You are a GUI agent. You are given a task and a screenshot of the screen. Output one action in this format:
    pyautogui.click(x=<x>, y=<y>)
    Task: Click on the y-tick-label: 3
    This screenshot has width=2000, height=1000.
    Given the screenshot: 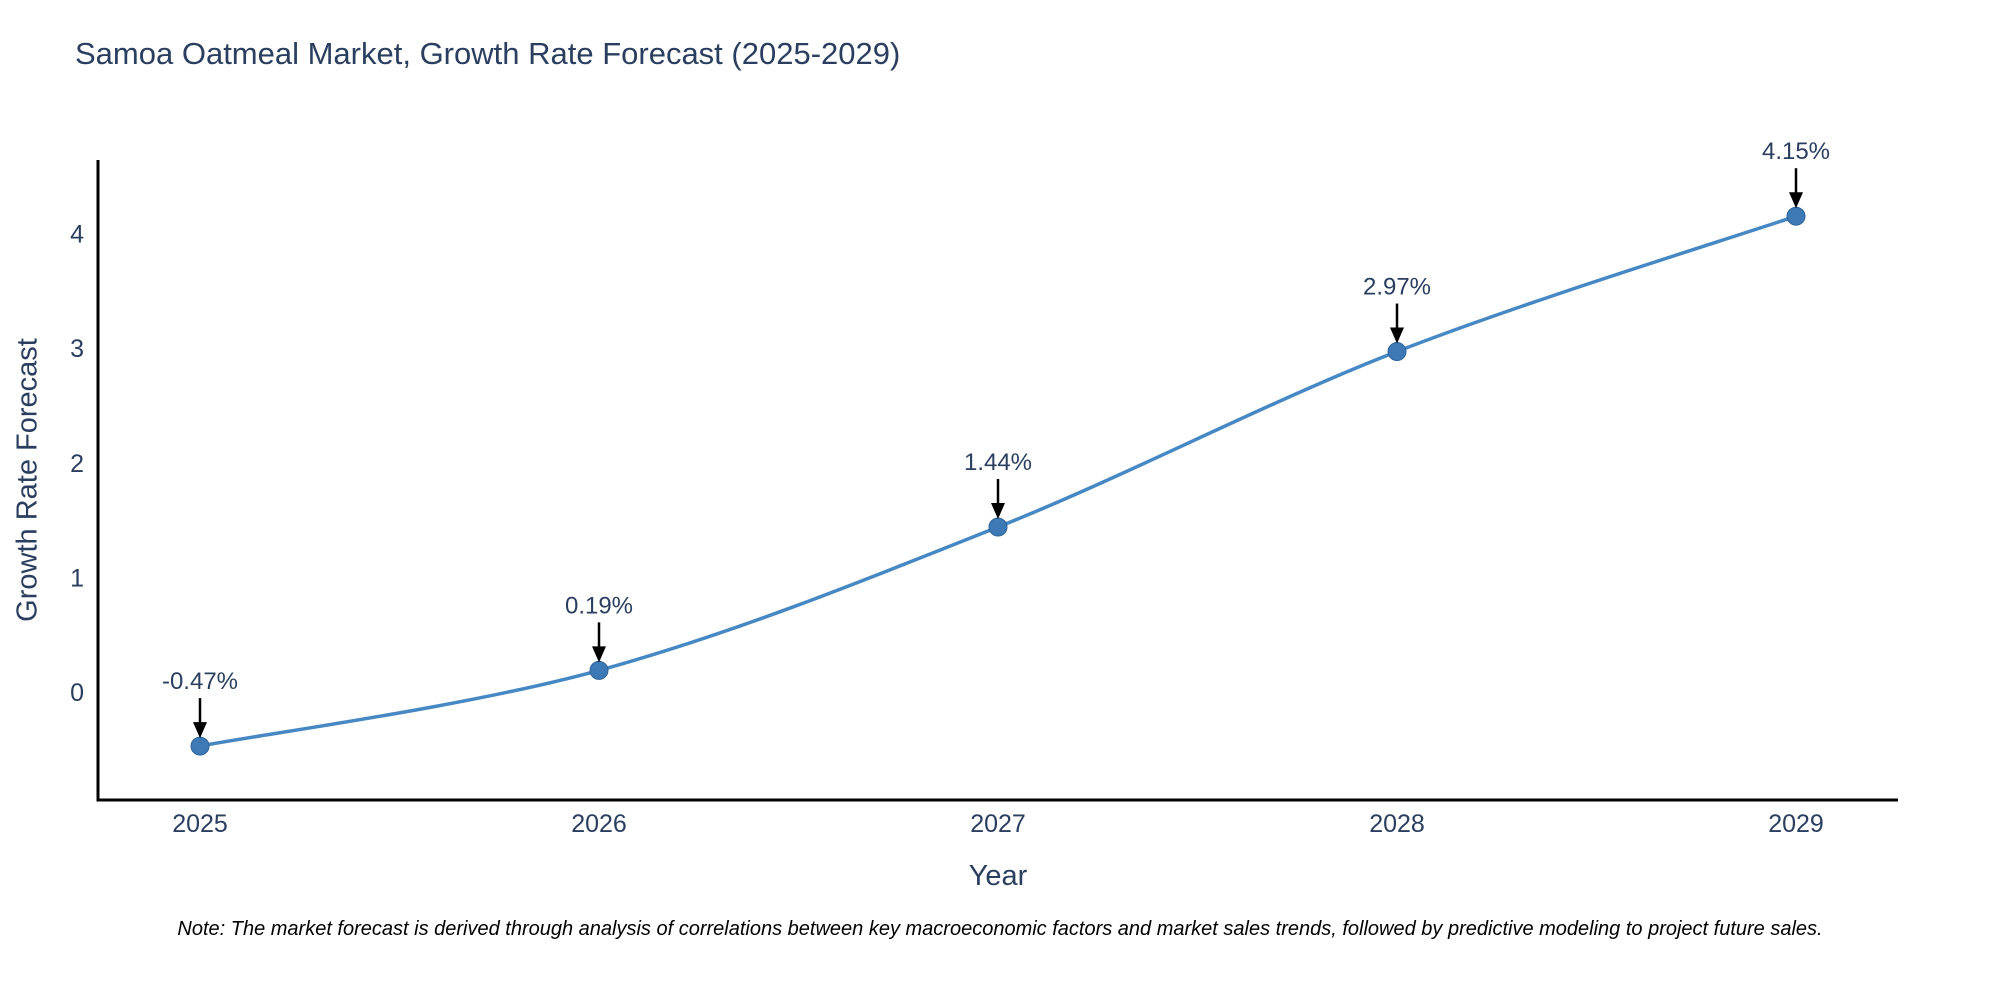 What is the action you would take?
    pyautogui.click(x=77, y=349)
    